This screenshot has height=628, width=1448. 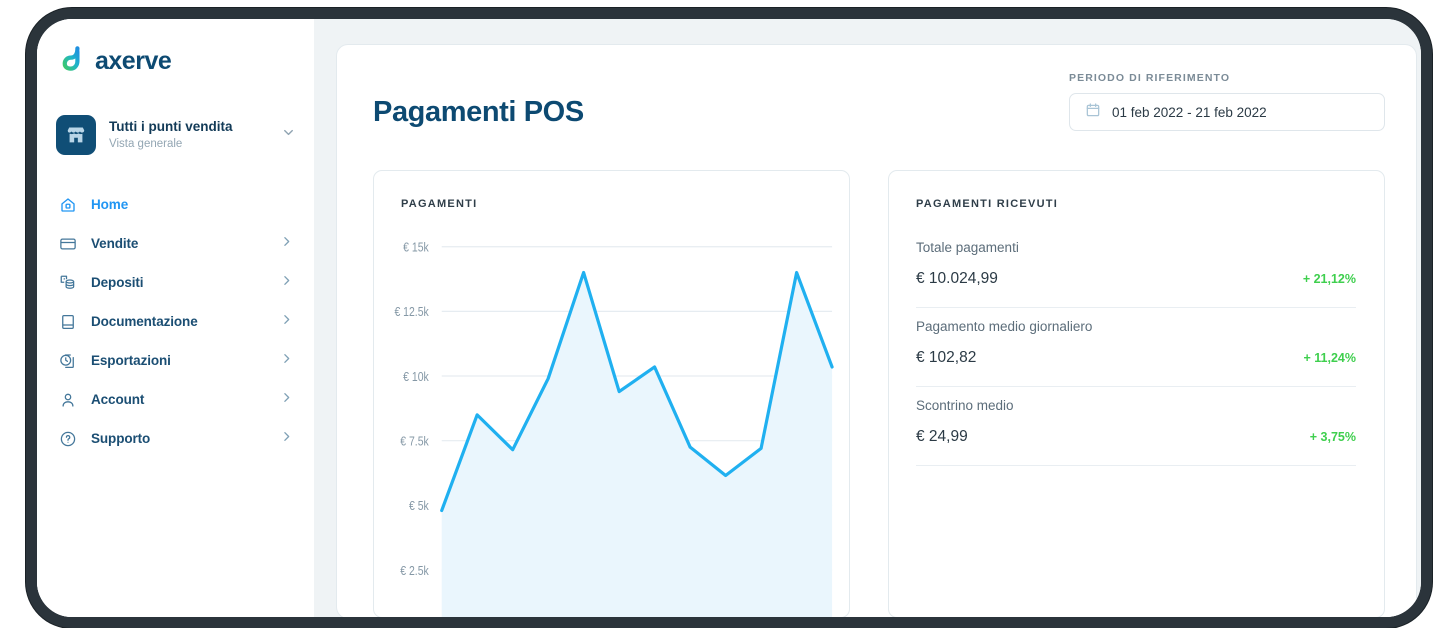 I want to click on credit-card-icon, so click(x=68, y=244).